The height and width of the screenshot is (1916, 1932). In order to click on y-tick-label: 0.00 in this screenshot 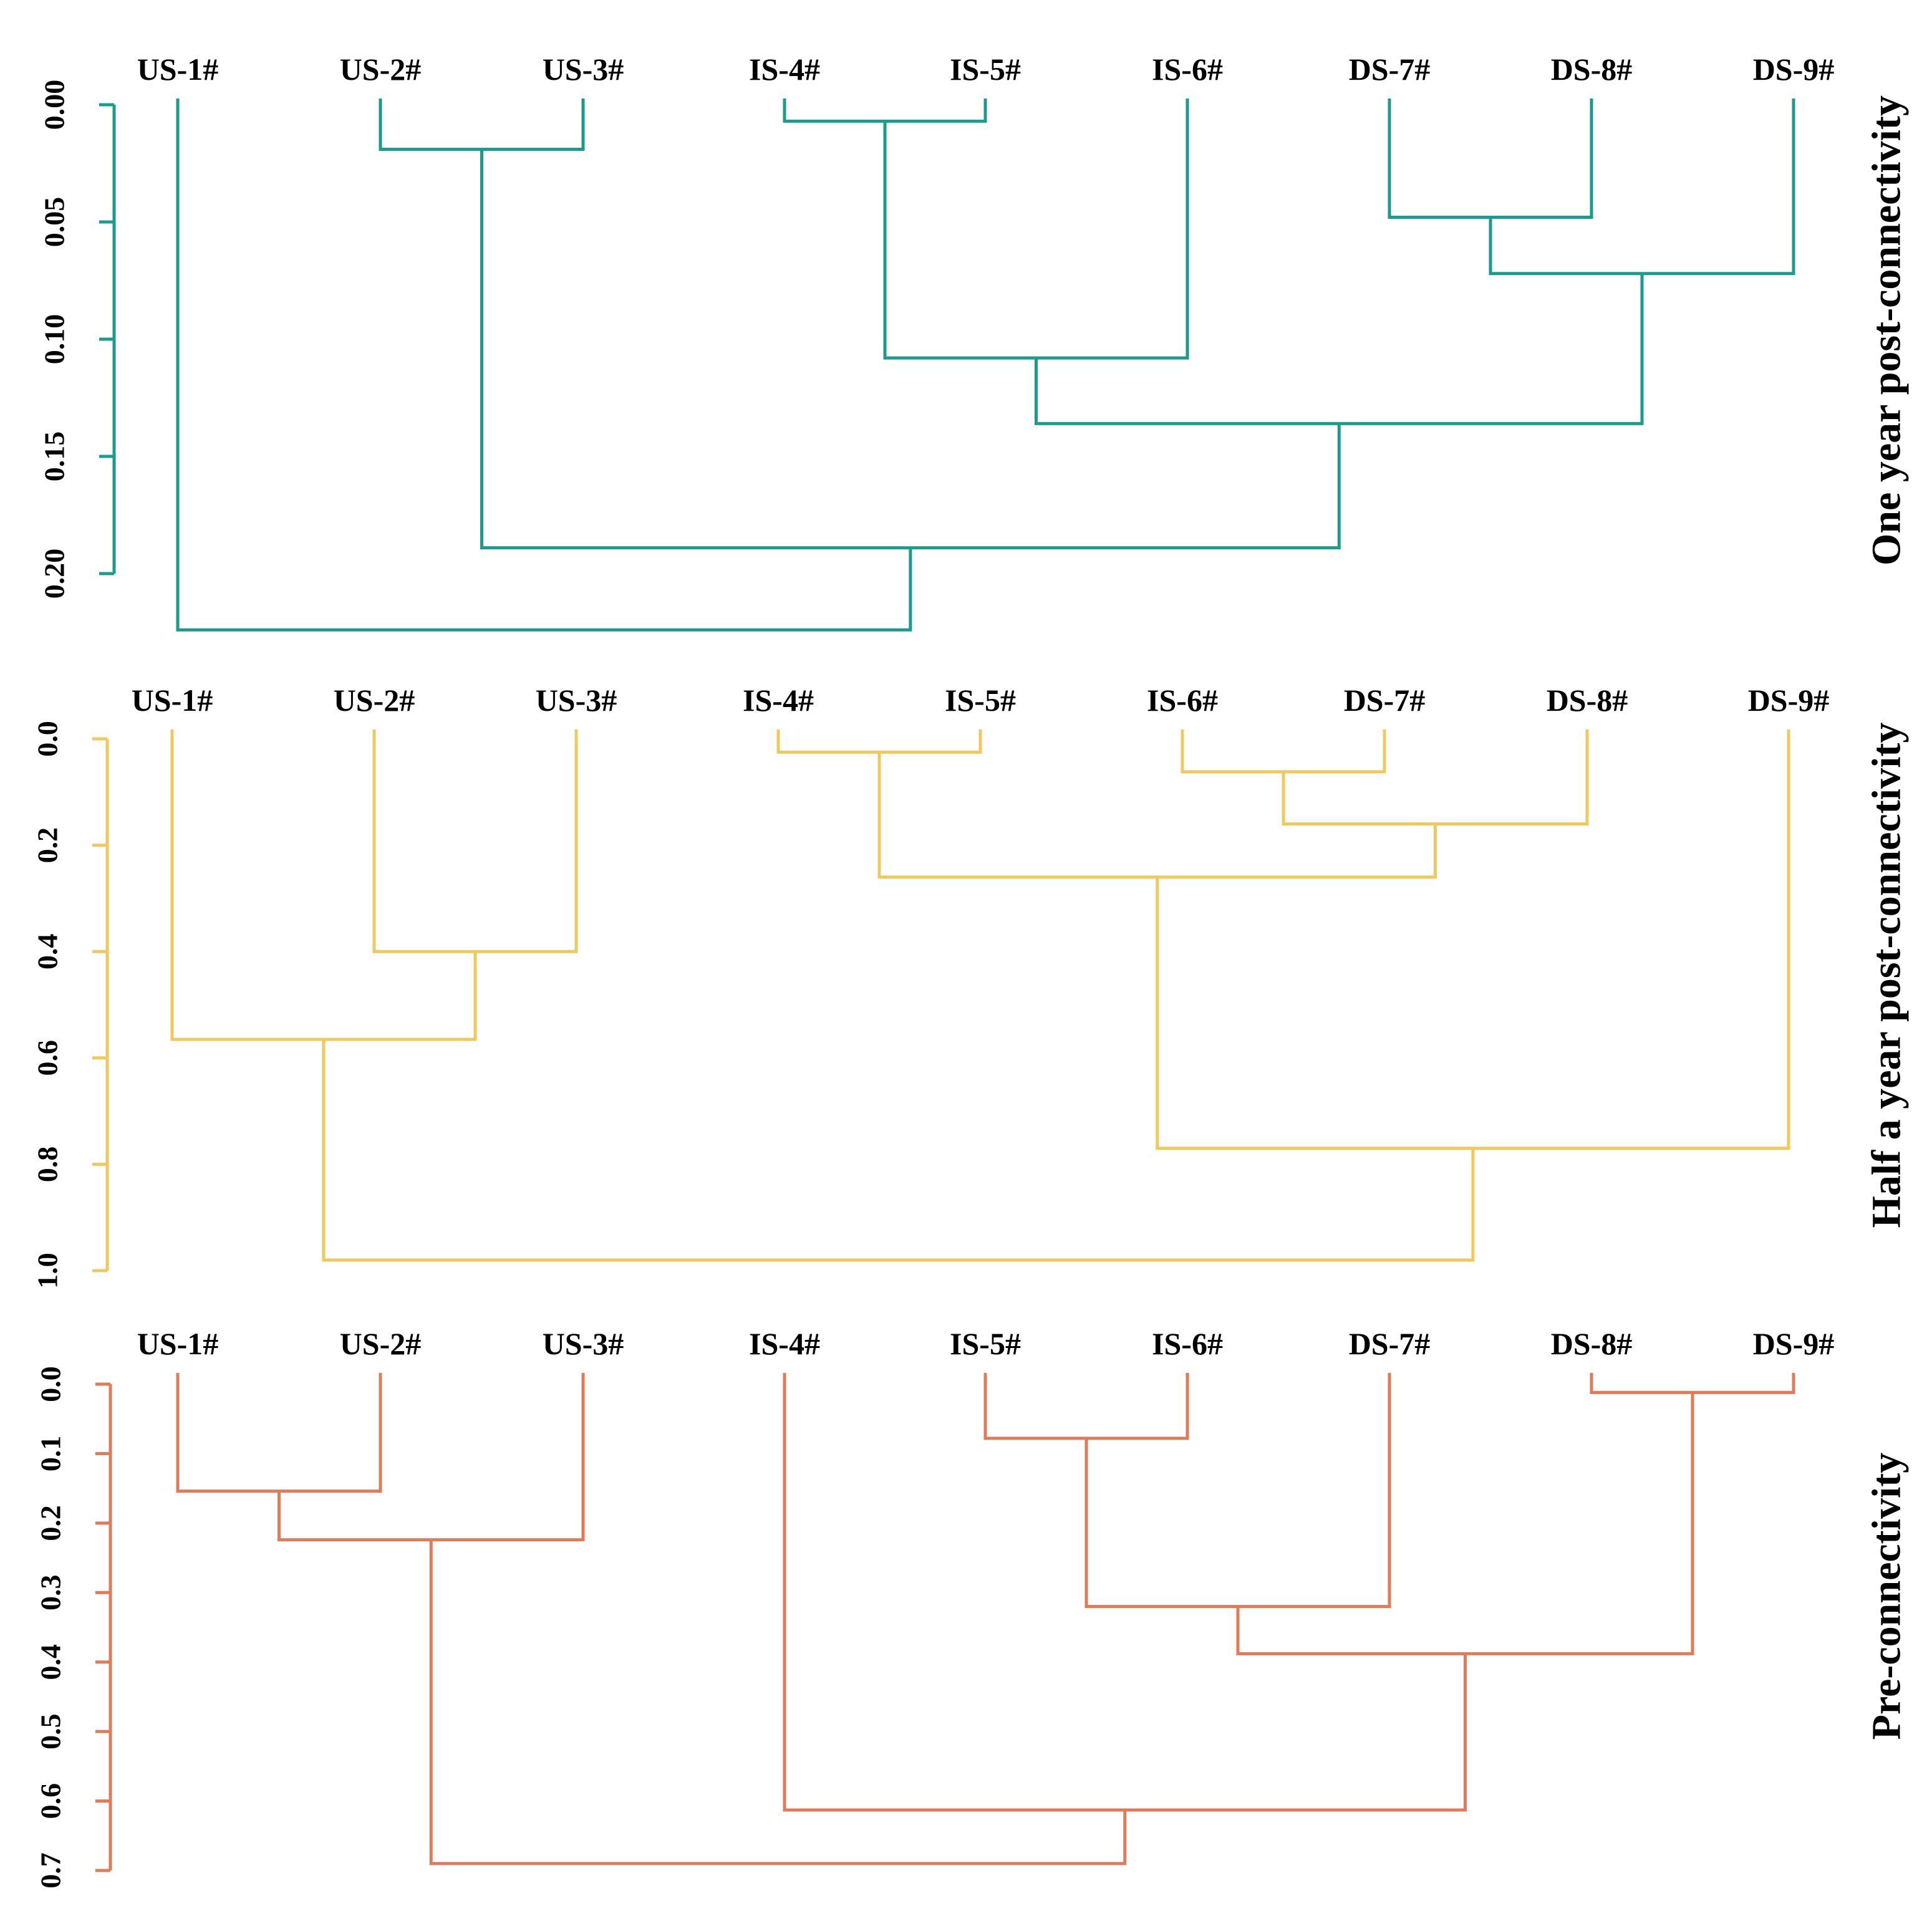, I will do `click(54, 105)`.